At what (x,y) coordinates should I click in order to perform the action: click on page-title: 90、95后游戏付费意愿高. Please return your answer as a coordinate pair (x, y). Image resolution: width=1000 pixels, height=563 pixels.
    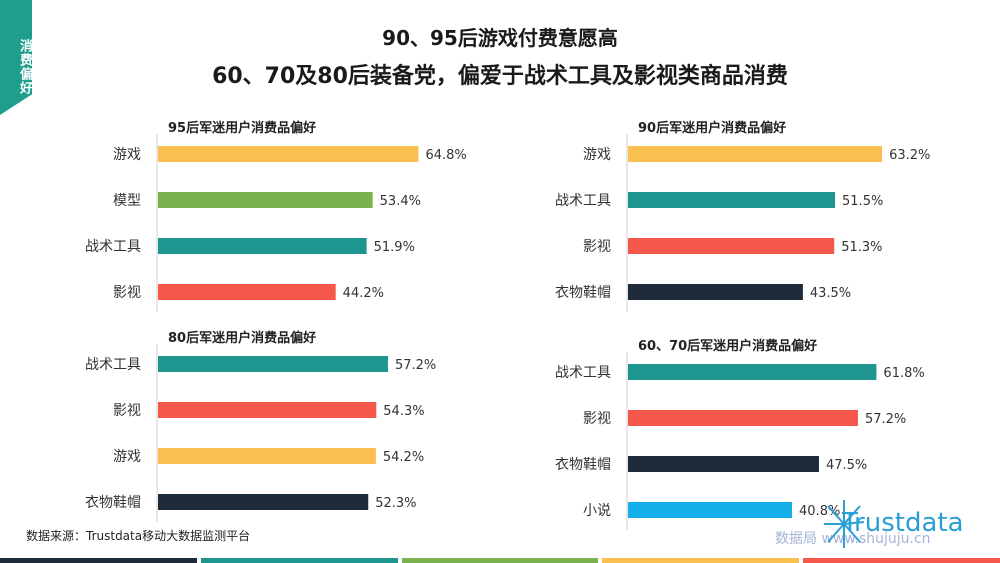
    Looking at the image, I should click on (500, 38).